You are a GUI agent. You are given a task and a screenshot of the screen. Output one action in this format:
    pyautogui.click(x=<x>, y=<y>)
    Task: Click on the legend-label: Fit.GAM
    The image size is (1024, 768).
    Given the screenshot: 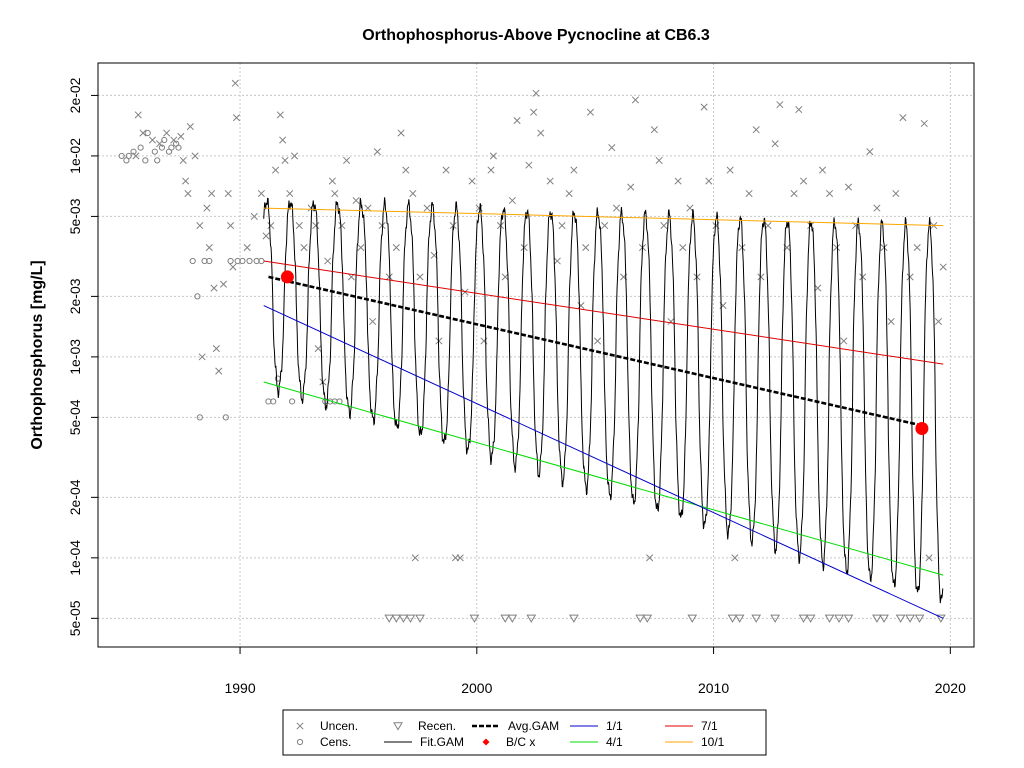 What is the action you would take?
    pyautogui.click(x=442, y=742)
    